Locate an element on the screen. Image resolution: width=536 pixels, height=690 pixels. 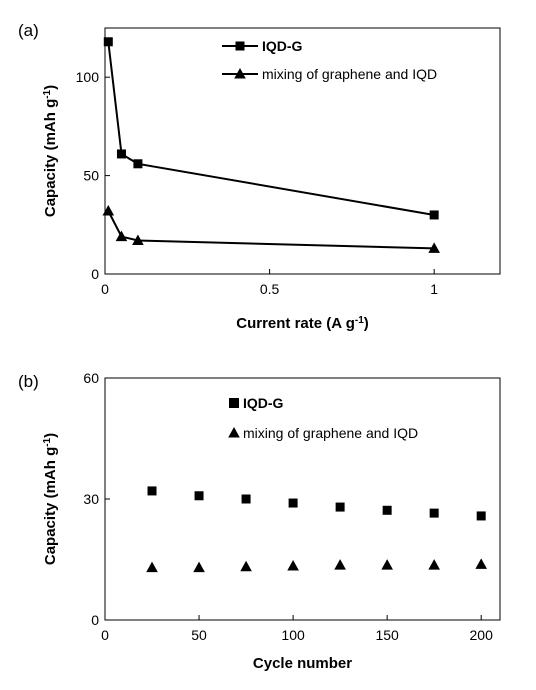
y-tick-label: 30 is located at coordinates (91, 499).